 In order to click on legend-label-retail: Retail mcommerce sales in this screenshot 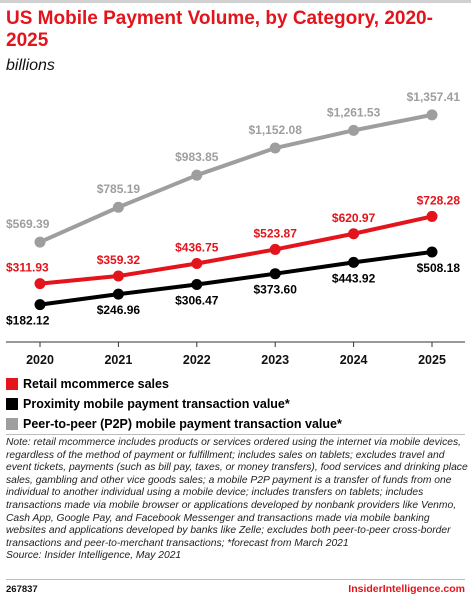, I will do `click(96, 383)`.